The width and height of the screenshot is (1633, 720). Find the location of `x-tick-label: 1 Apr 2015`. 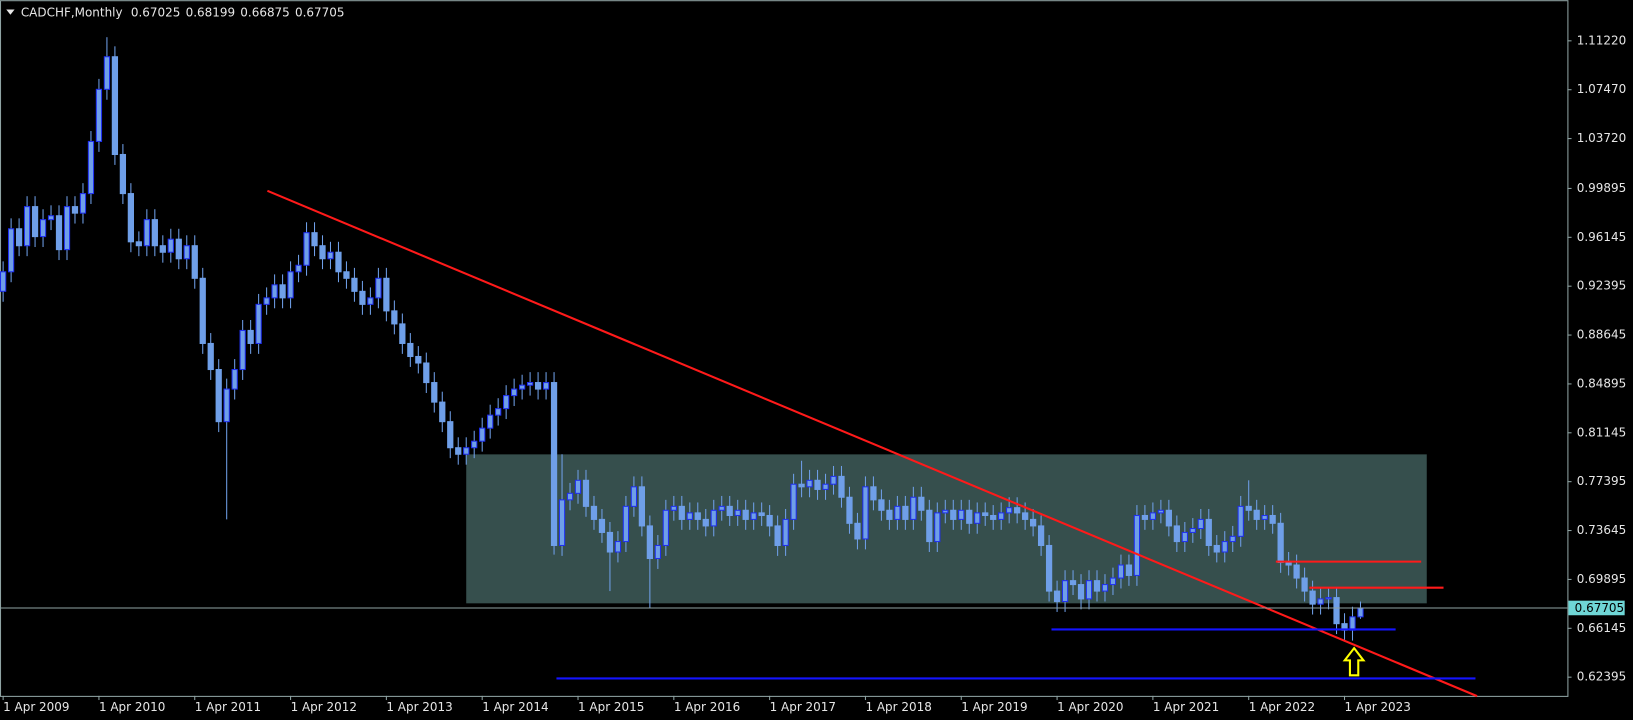

x-tick-label: 1 Apr 2015 is located at coordinates (611, 707).